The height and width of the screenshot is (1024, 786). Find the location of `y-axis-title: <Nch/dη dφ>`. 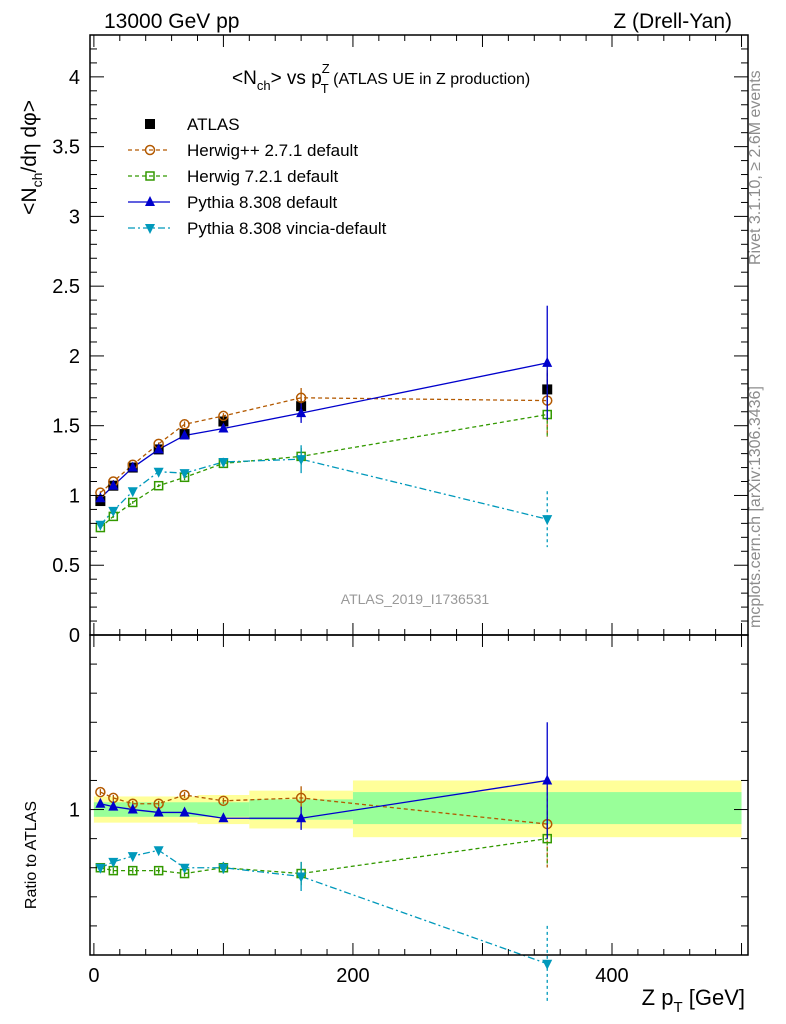

y-axis-title: <Nch/dη dφ> is located at coordinates (31, 157).